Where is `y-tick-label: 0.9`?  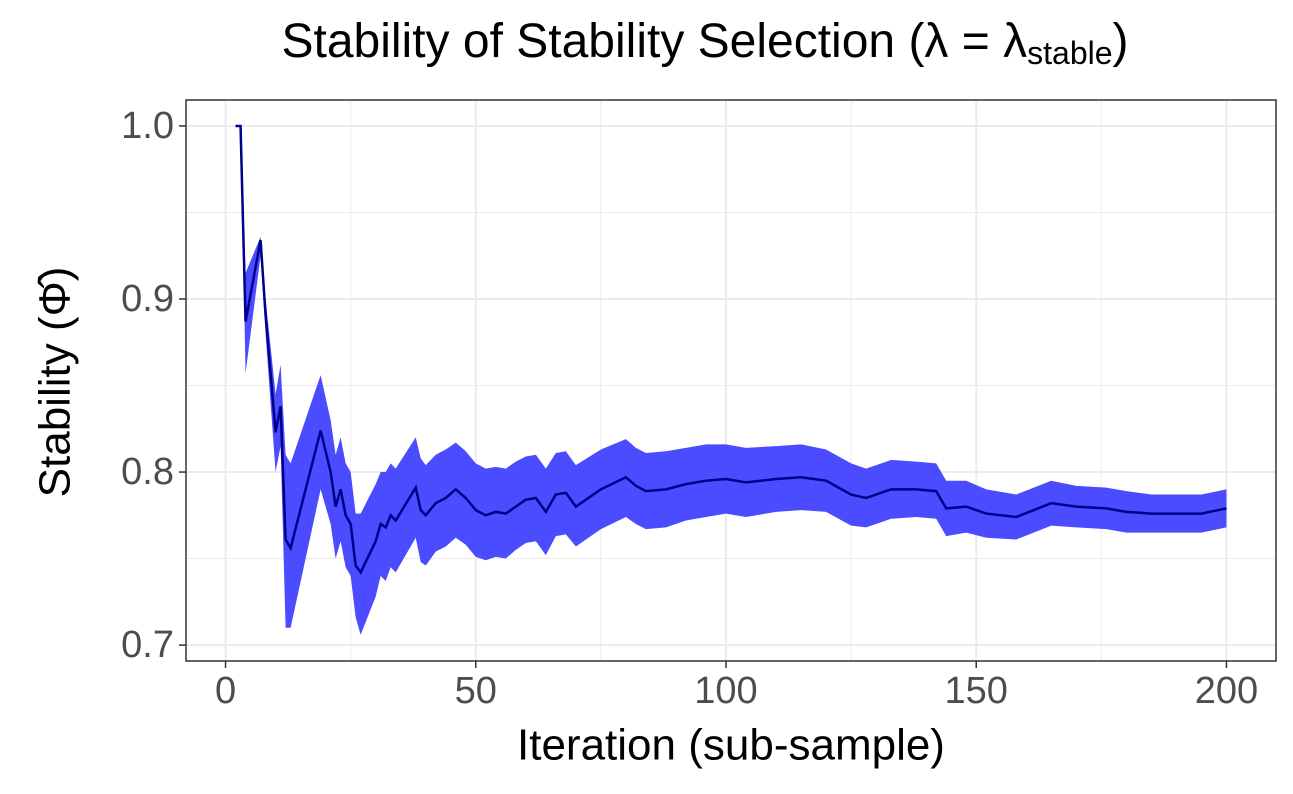
y-tick-label: 0.9 is located at coordinates (147, 299).